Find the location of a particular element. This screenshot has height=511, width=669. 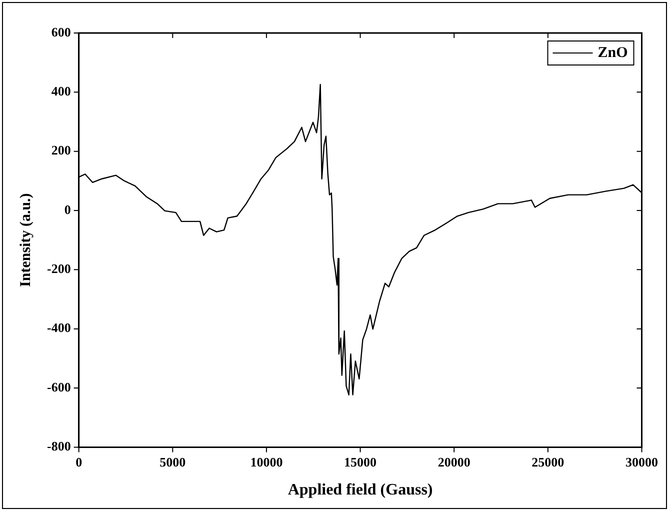

y-tick-label: -400 is located at coordinates (58, 328).